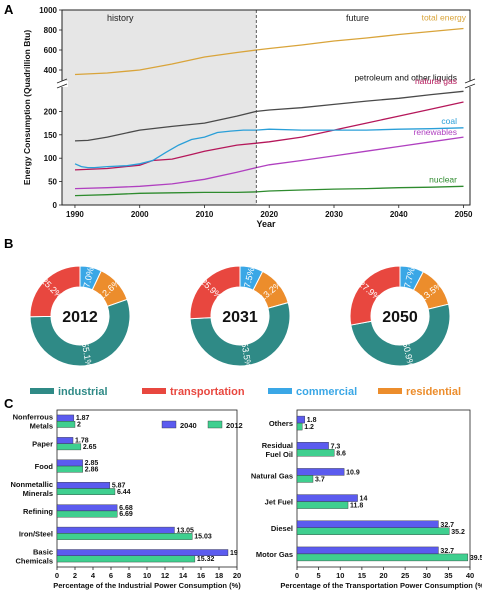  I want to click on donut-center-label-2012: 2012, so click(80, 317).